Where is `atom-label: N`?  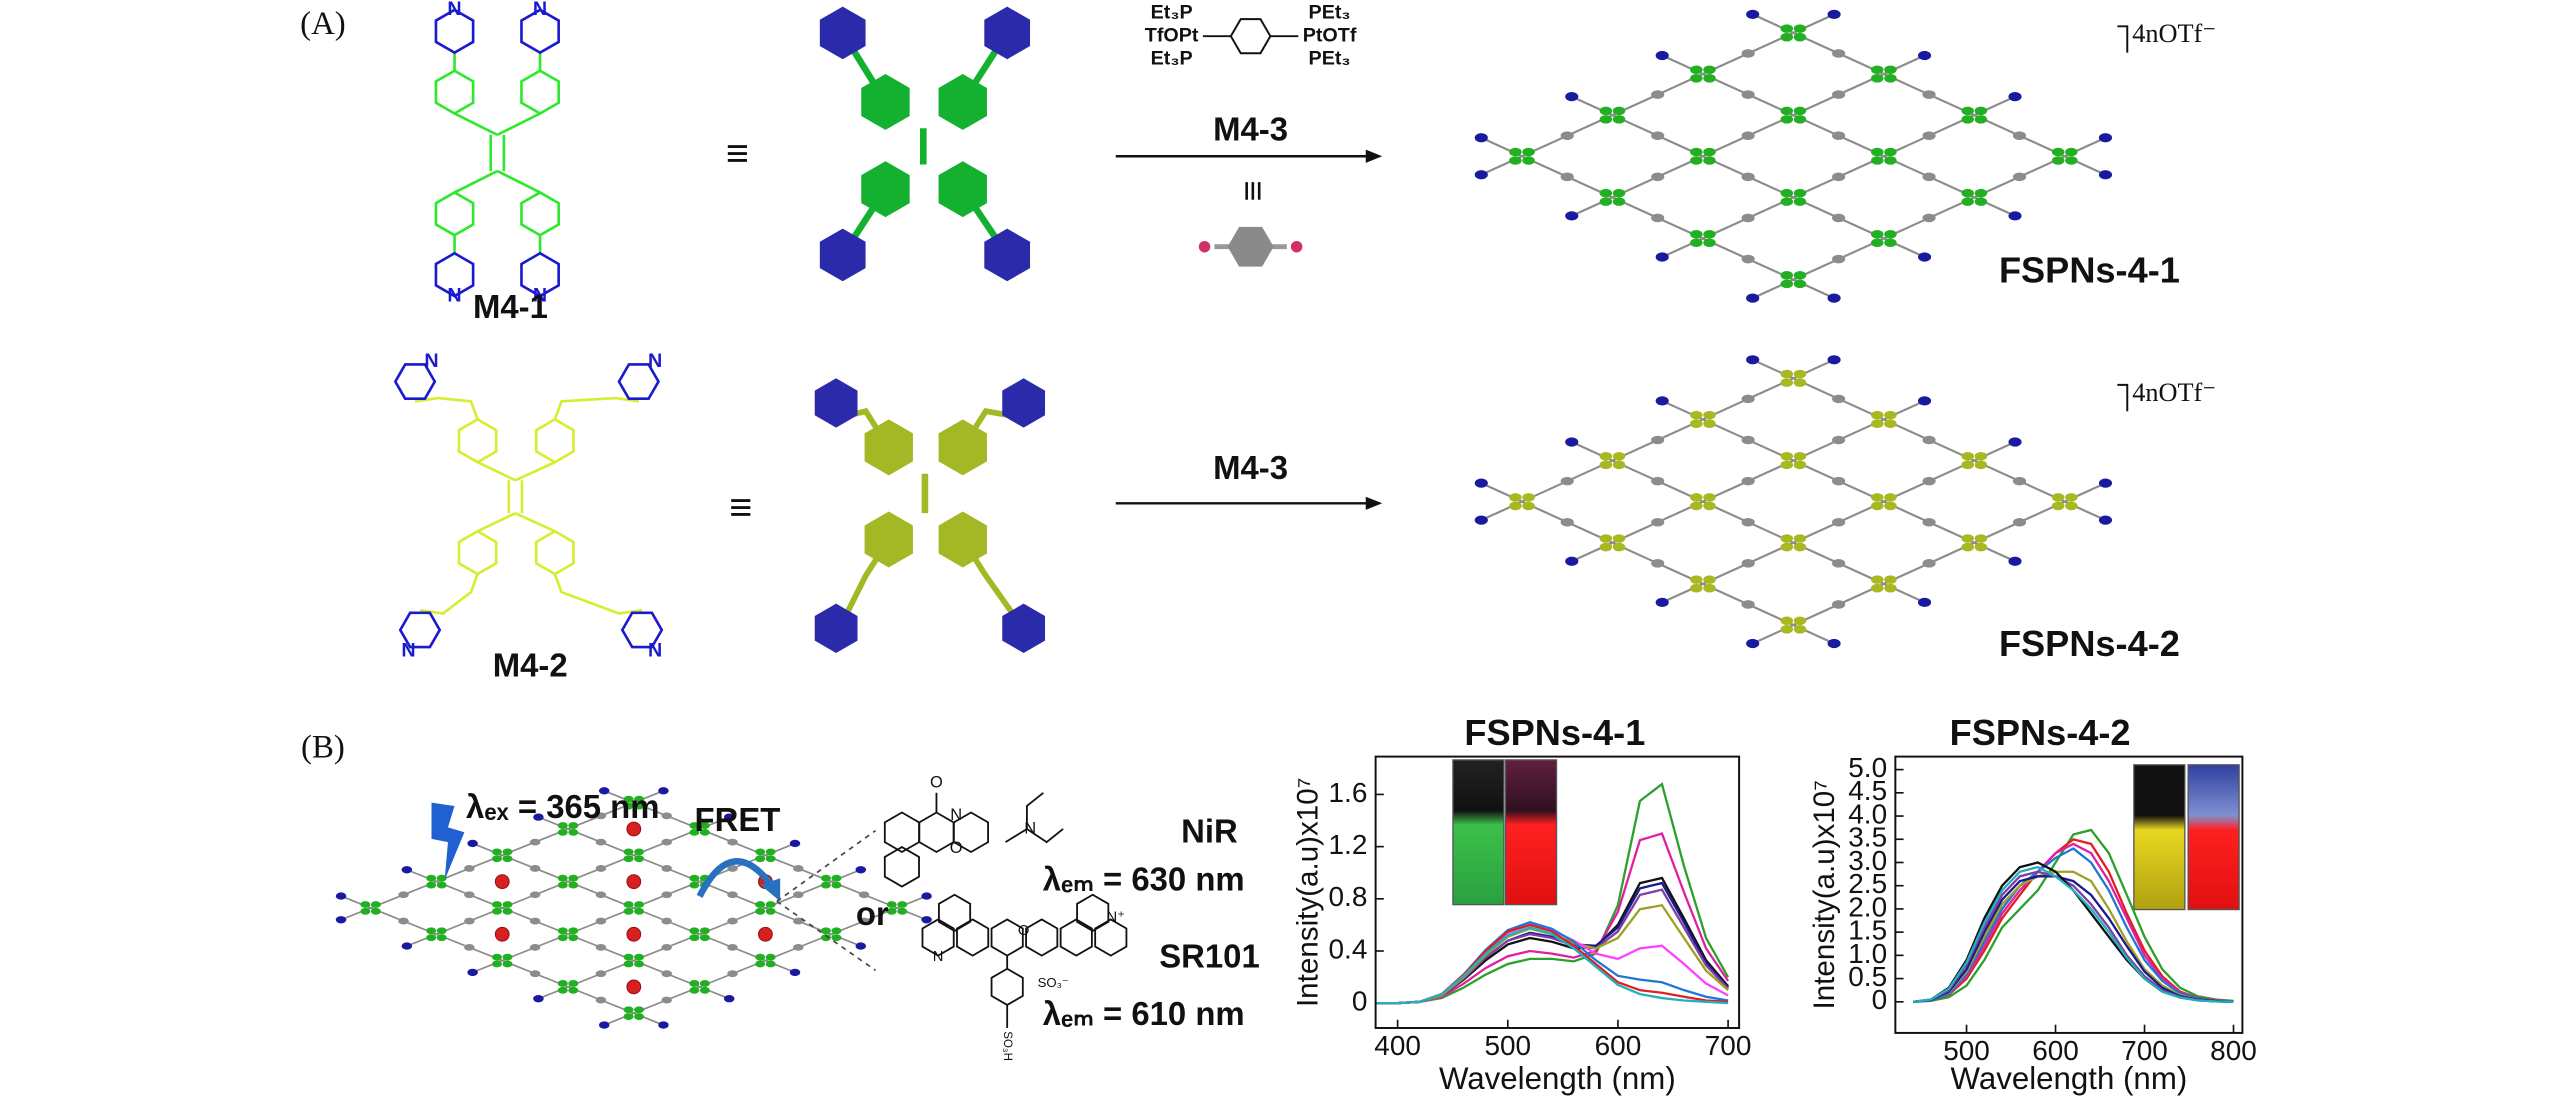 atom-label: N is located at coordinates (655, 361).